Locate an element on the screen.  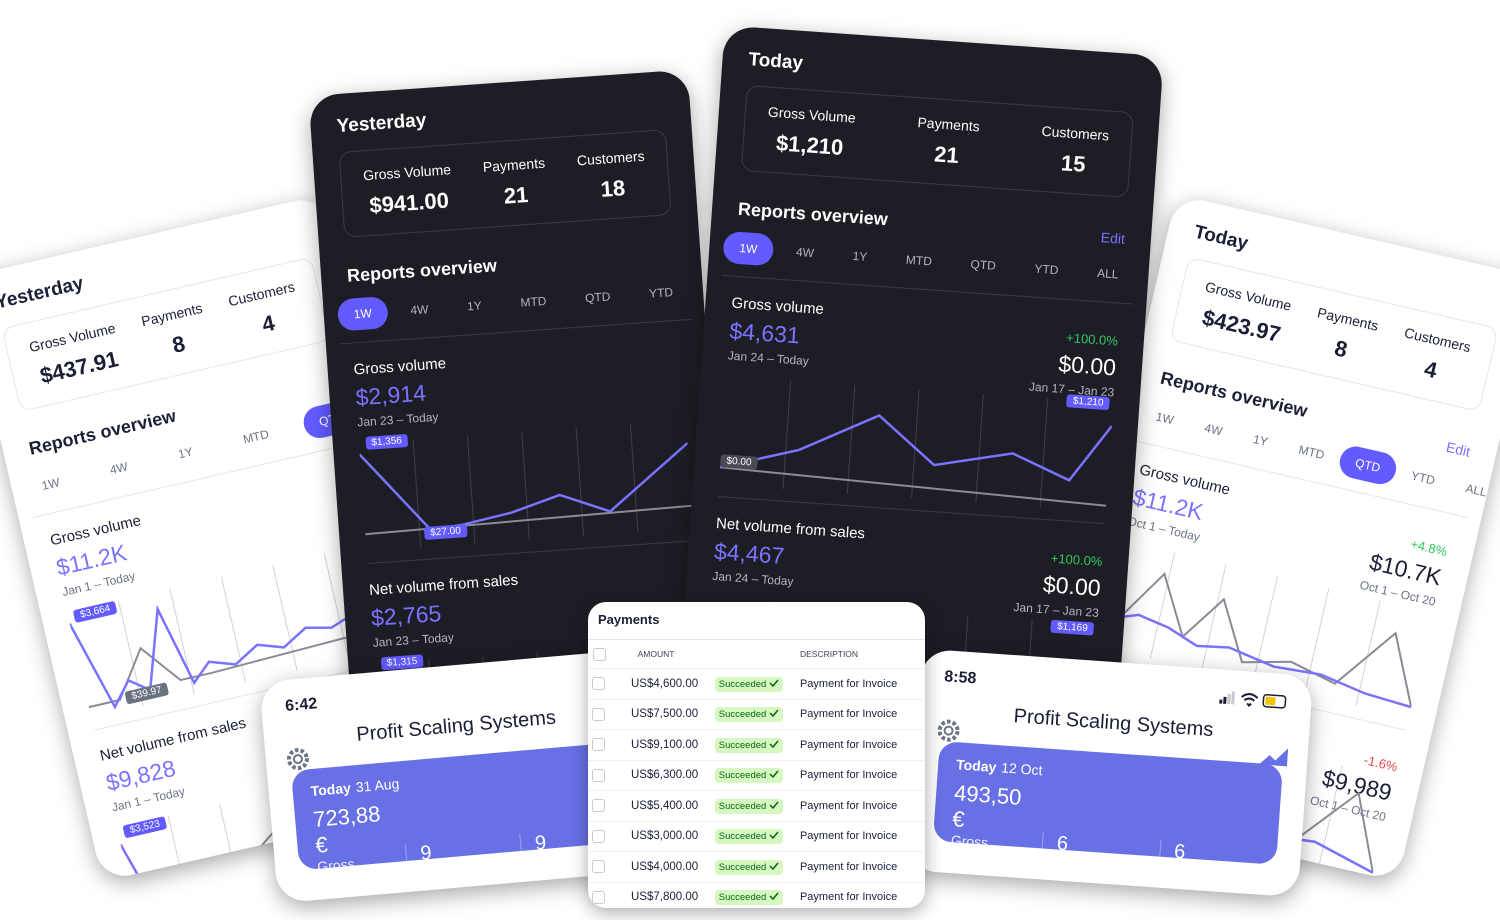
gear-hole is located at coordinates (948, 730).